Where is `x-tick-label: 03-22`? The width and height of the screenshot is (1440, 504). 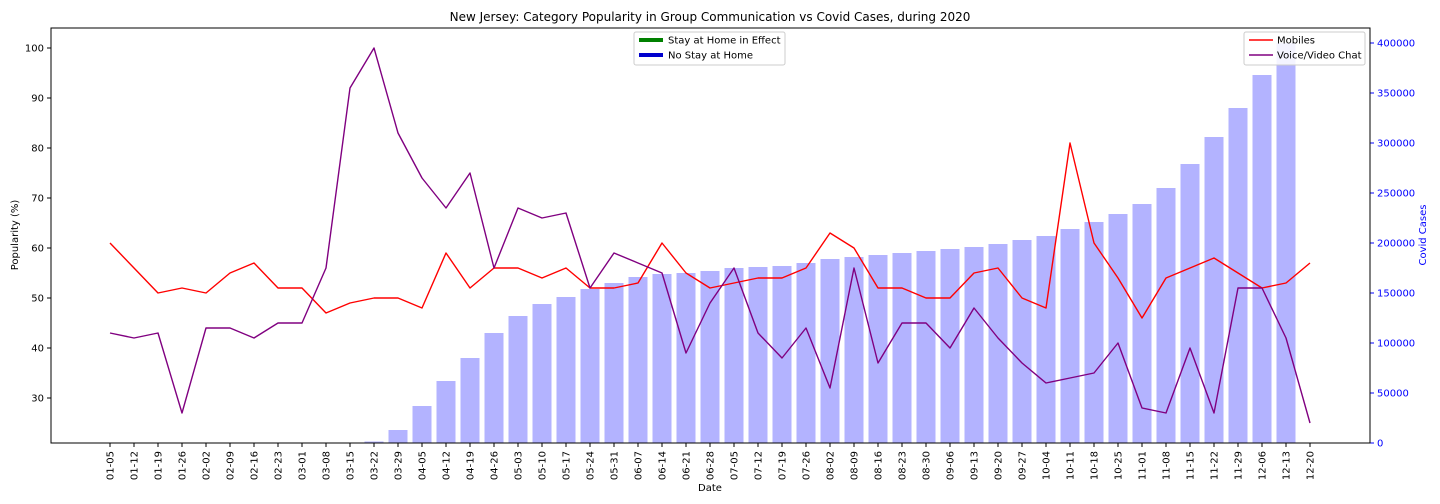 x-tick-label: 03-22 is located at coordinates (375, 465).